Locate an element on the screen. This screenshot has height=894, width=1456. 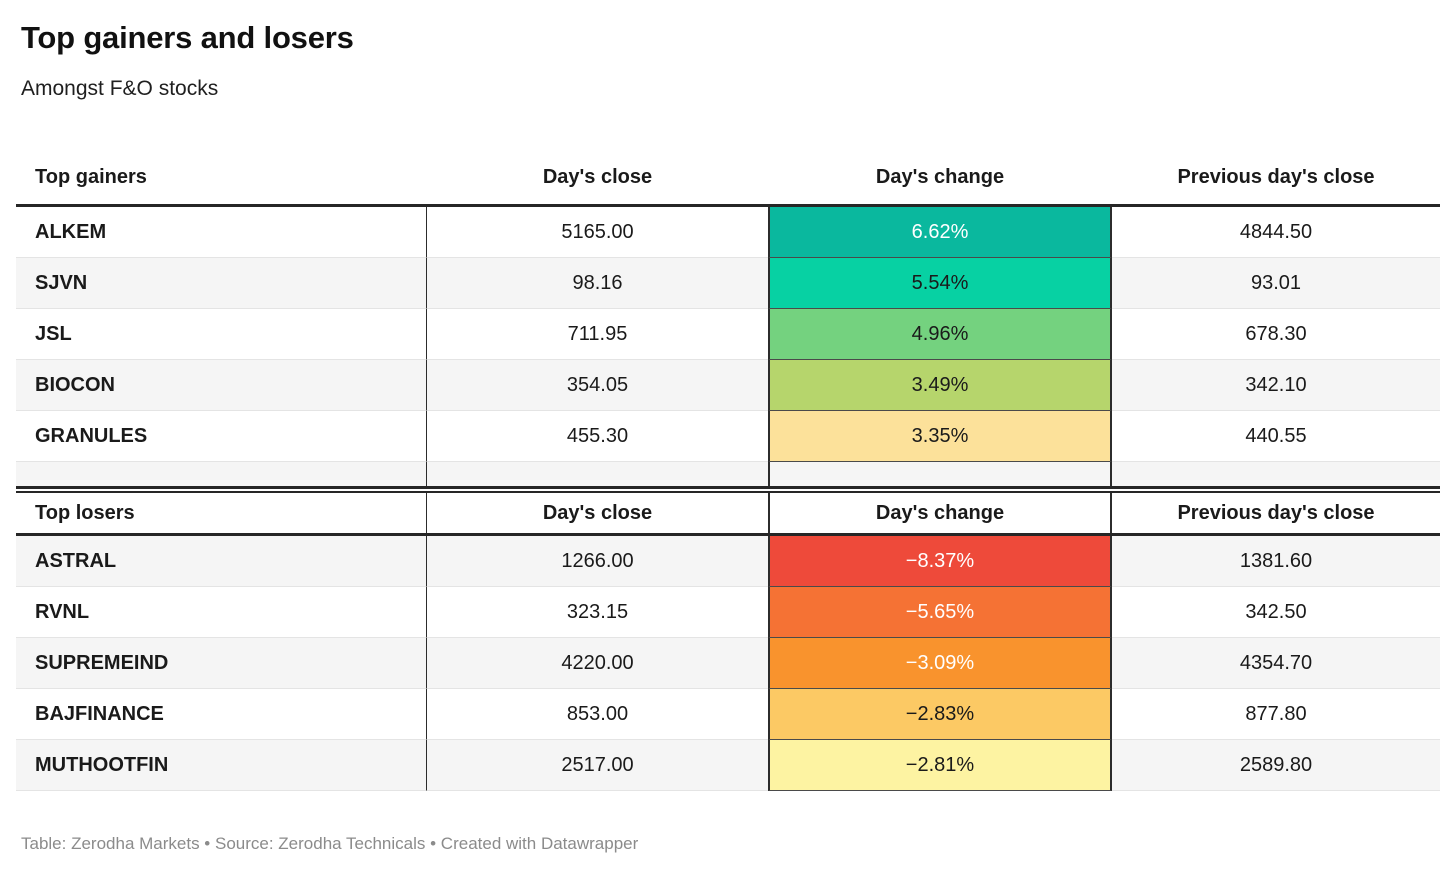
days-change-value: −8.37% is located at coordinates (940, 561).